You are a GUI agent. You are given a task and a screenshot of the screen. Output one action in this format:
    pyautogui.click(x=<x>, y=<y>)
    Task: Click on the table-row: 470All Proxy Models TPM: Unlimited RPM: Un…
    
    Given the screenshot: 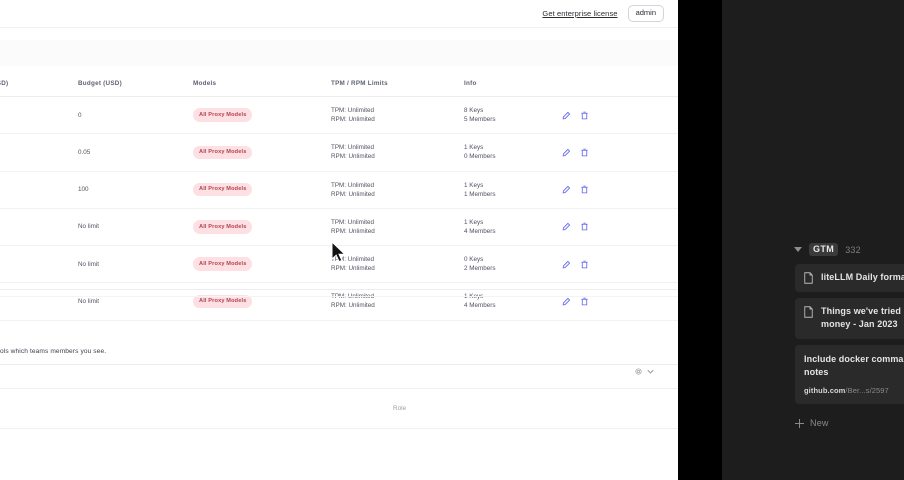 What is the action you would take?
    pyautogui.click(x=339, y=115)
    